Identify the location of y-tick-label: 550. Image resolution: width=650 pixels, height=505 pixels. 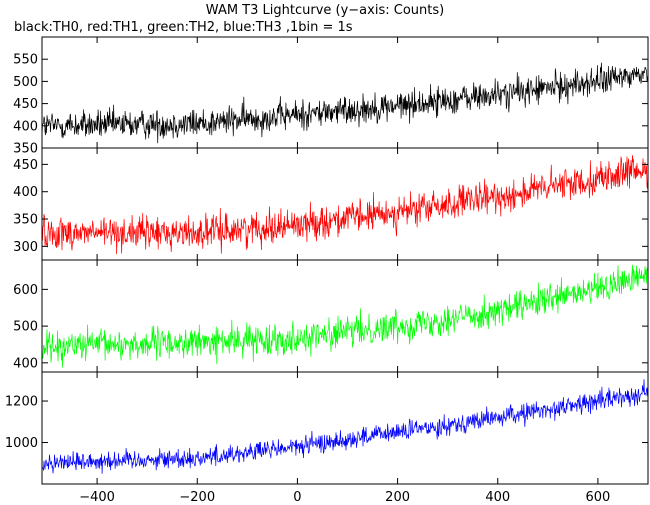
(25, 60).